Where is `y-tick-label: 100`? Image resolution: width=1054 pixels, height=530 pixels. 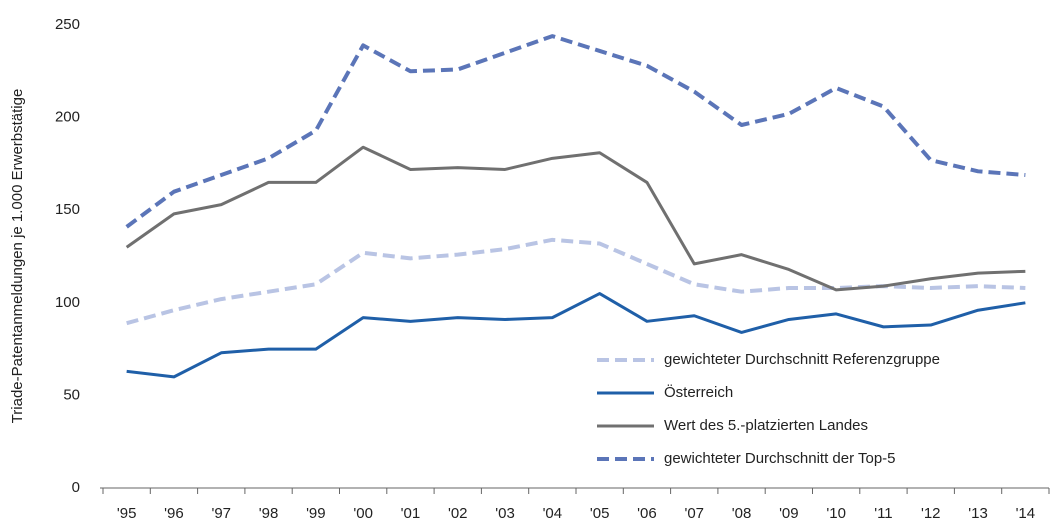
y-tick-label: 100 is located at coordinates (67, 302).